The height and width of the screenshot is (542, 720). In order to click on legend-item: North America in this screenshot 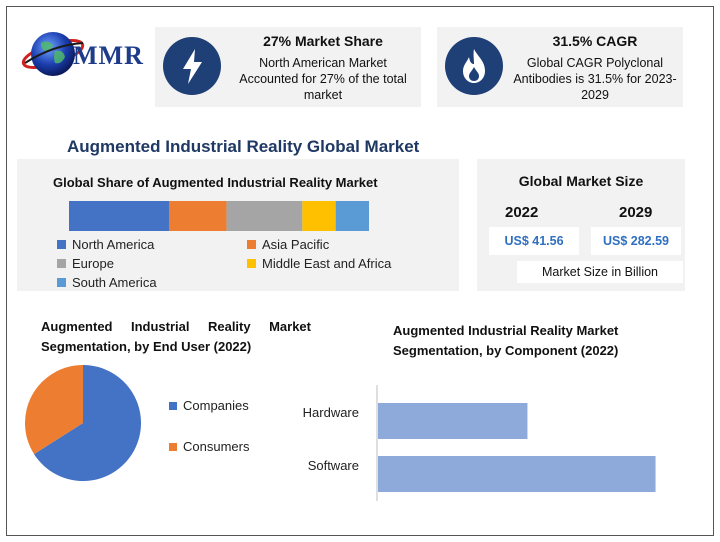, I will do `click(105, 244)`.